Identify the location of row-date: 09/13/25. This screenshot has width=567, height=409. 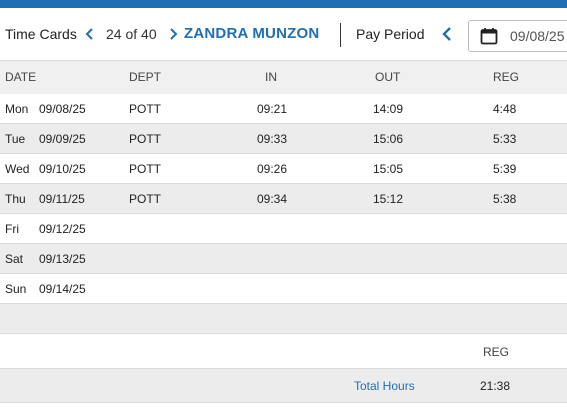
(62, 259).